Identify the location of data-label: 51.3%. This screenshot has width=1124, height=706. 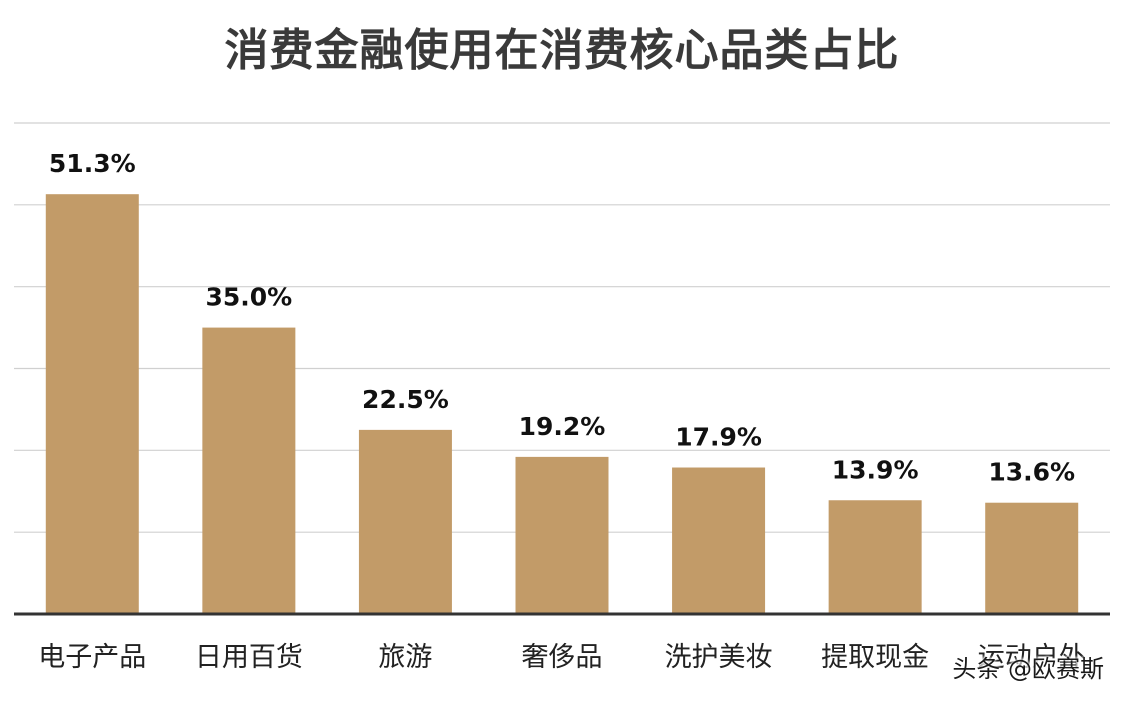
(92, 163).